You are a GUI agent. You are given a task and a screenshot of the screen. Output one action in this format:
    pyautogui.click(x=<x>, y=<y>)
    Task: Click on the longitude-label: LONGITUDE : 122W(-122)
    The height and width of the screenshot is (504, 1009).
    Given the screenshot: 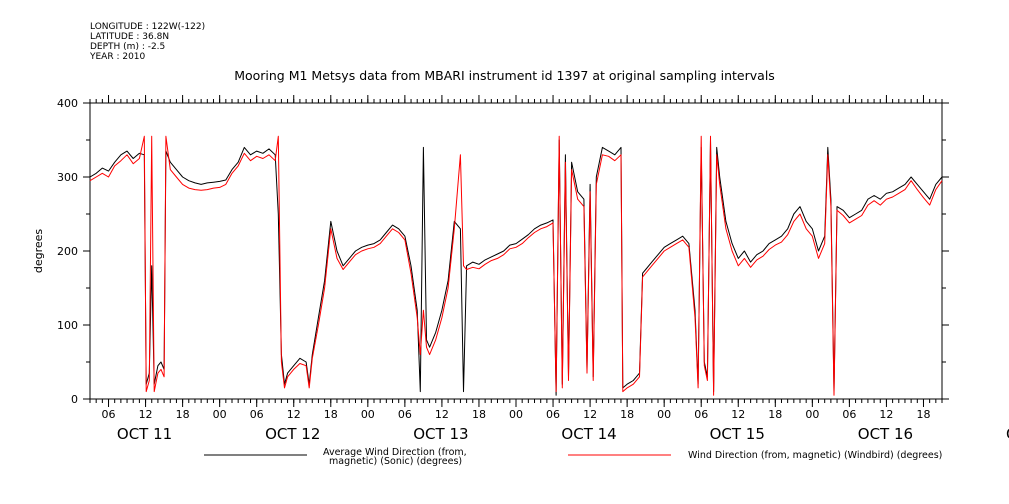 What is the action you would take?
    pyautogui.click(x=148, y=27)
    